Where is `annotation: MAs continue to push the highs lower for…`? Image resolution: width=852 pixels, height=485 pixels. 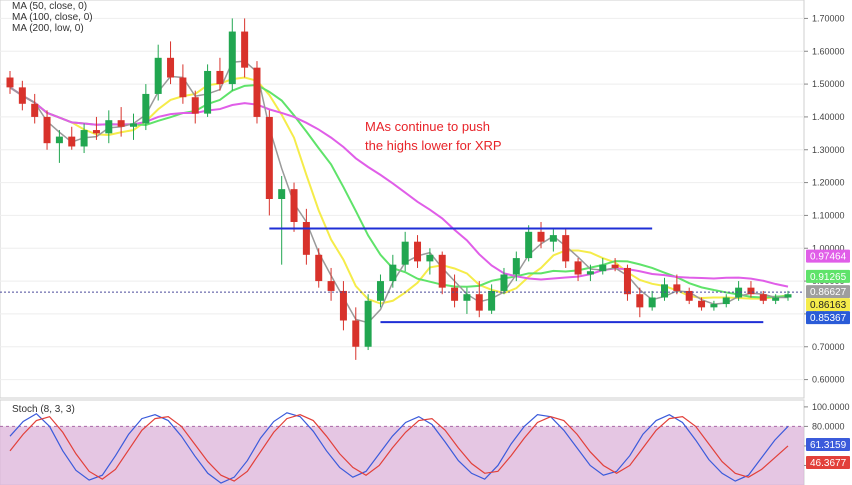
annotation: MAs continue to push the highs lower for… is located at coordinates (433, 136).